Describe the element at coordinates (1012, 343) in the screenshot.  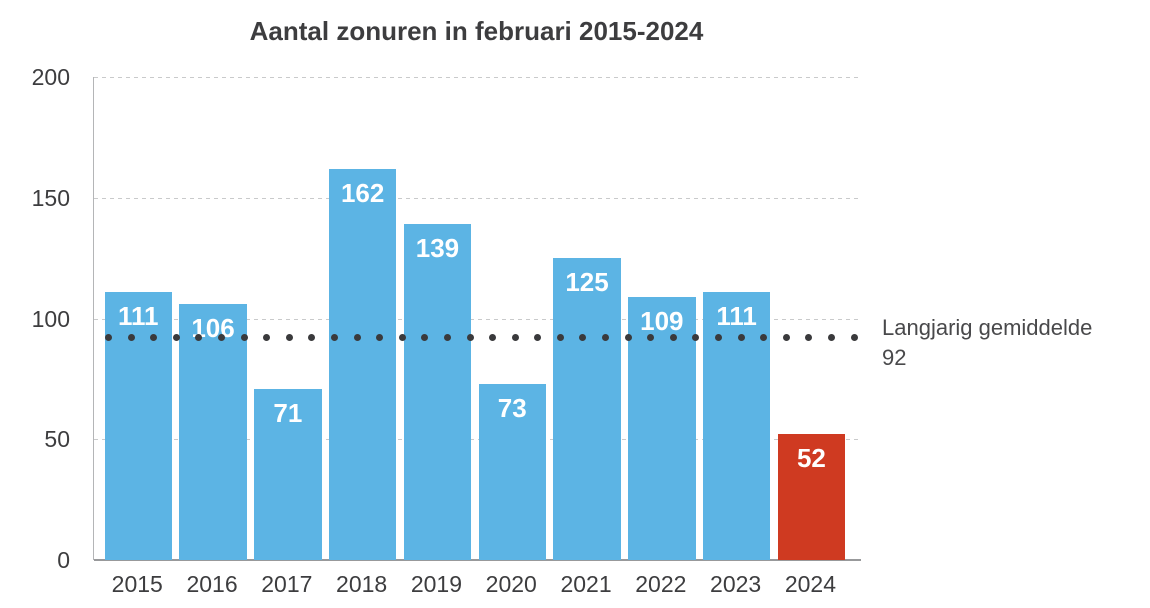
I see `average-annotation: Langjarig gemiddelde 92` at that location.